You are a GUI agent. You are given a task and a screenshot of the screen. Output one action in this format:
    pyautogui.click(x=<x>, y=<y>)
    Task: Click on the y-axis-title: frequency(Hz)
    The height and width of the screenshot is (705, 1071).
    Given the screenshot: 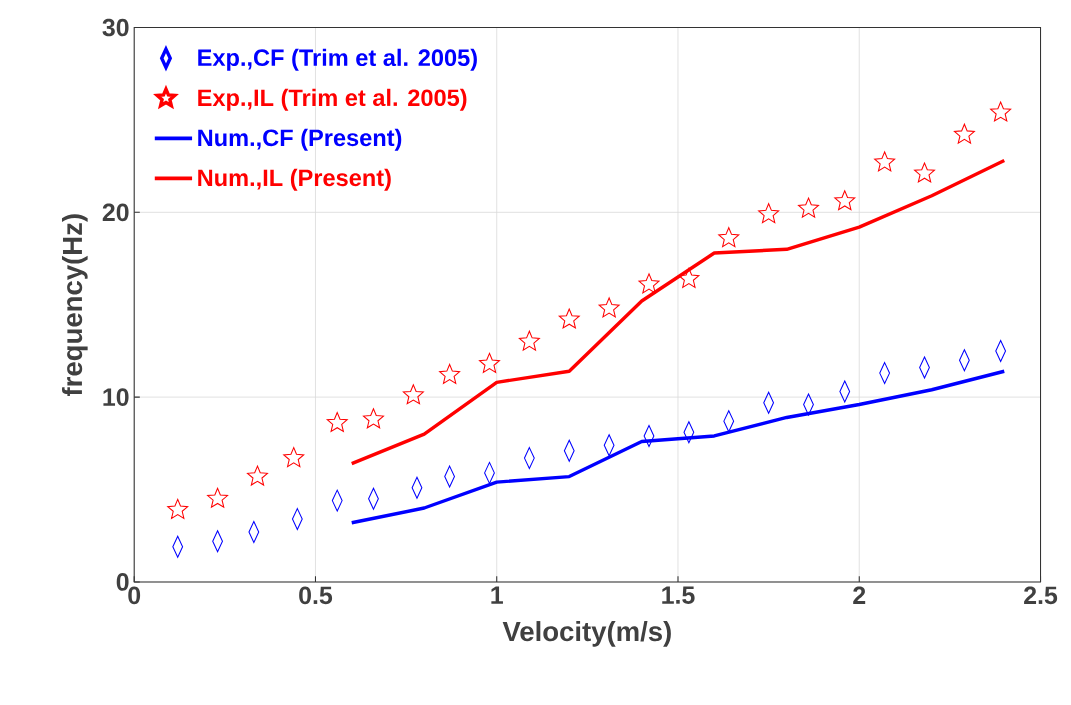 What is the action you would take?
    pyautogui.click(x=74, y=305)
    